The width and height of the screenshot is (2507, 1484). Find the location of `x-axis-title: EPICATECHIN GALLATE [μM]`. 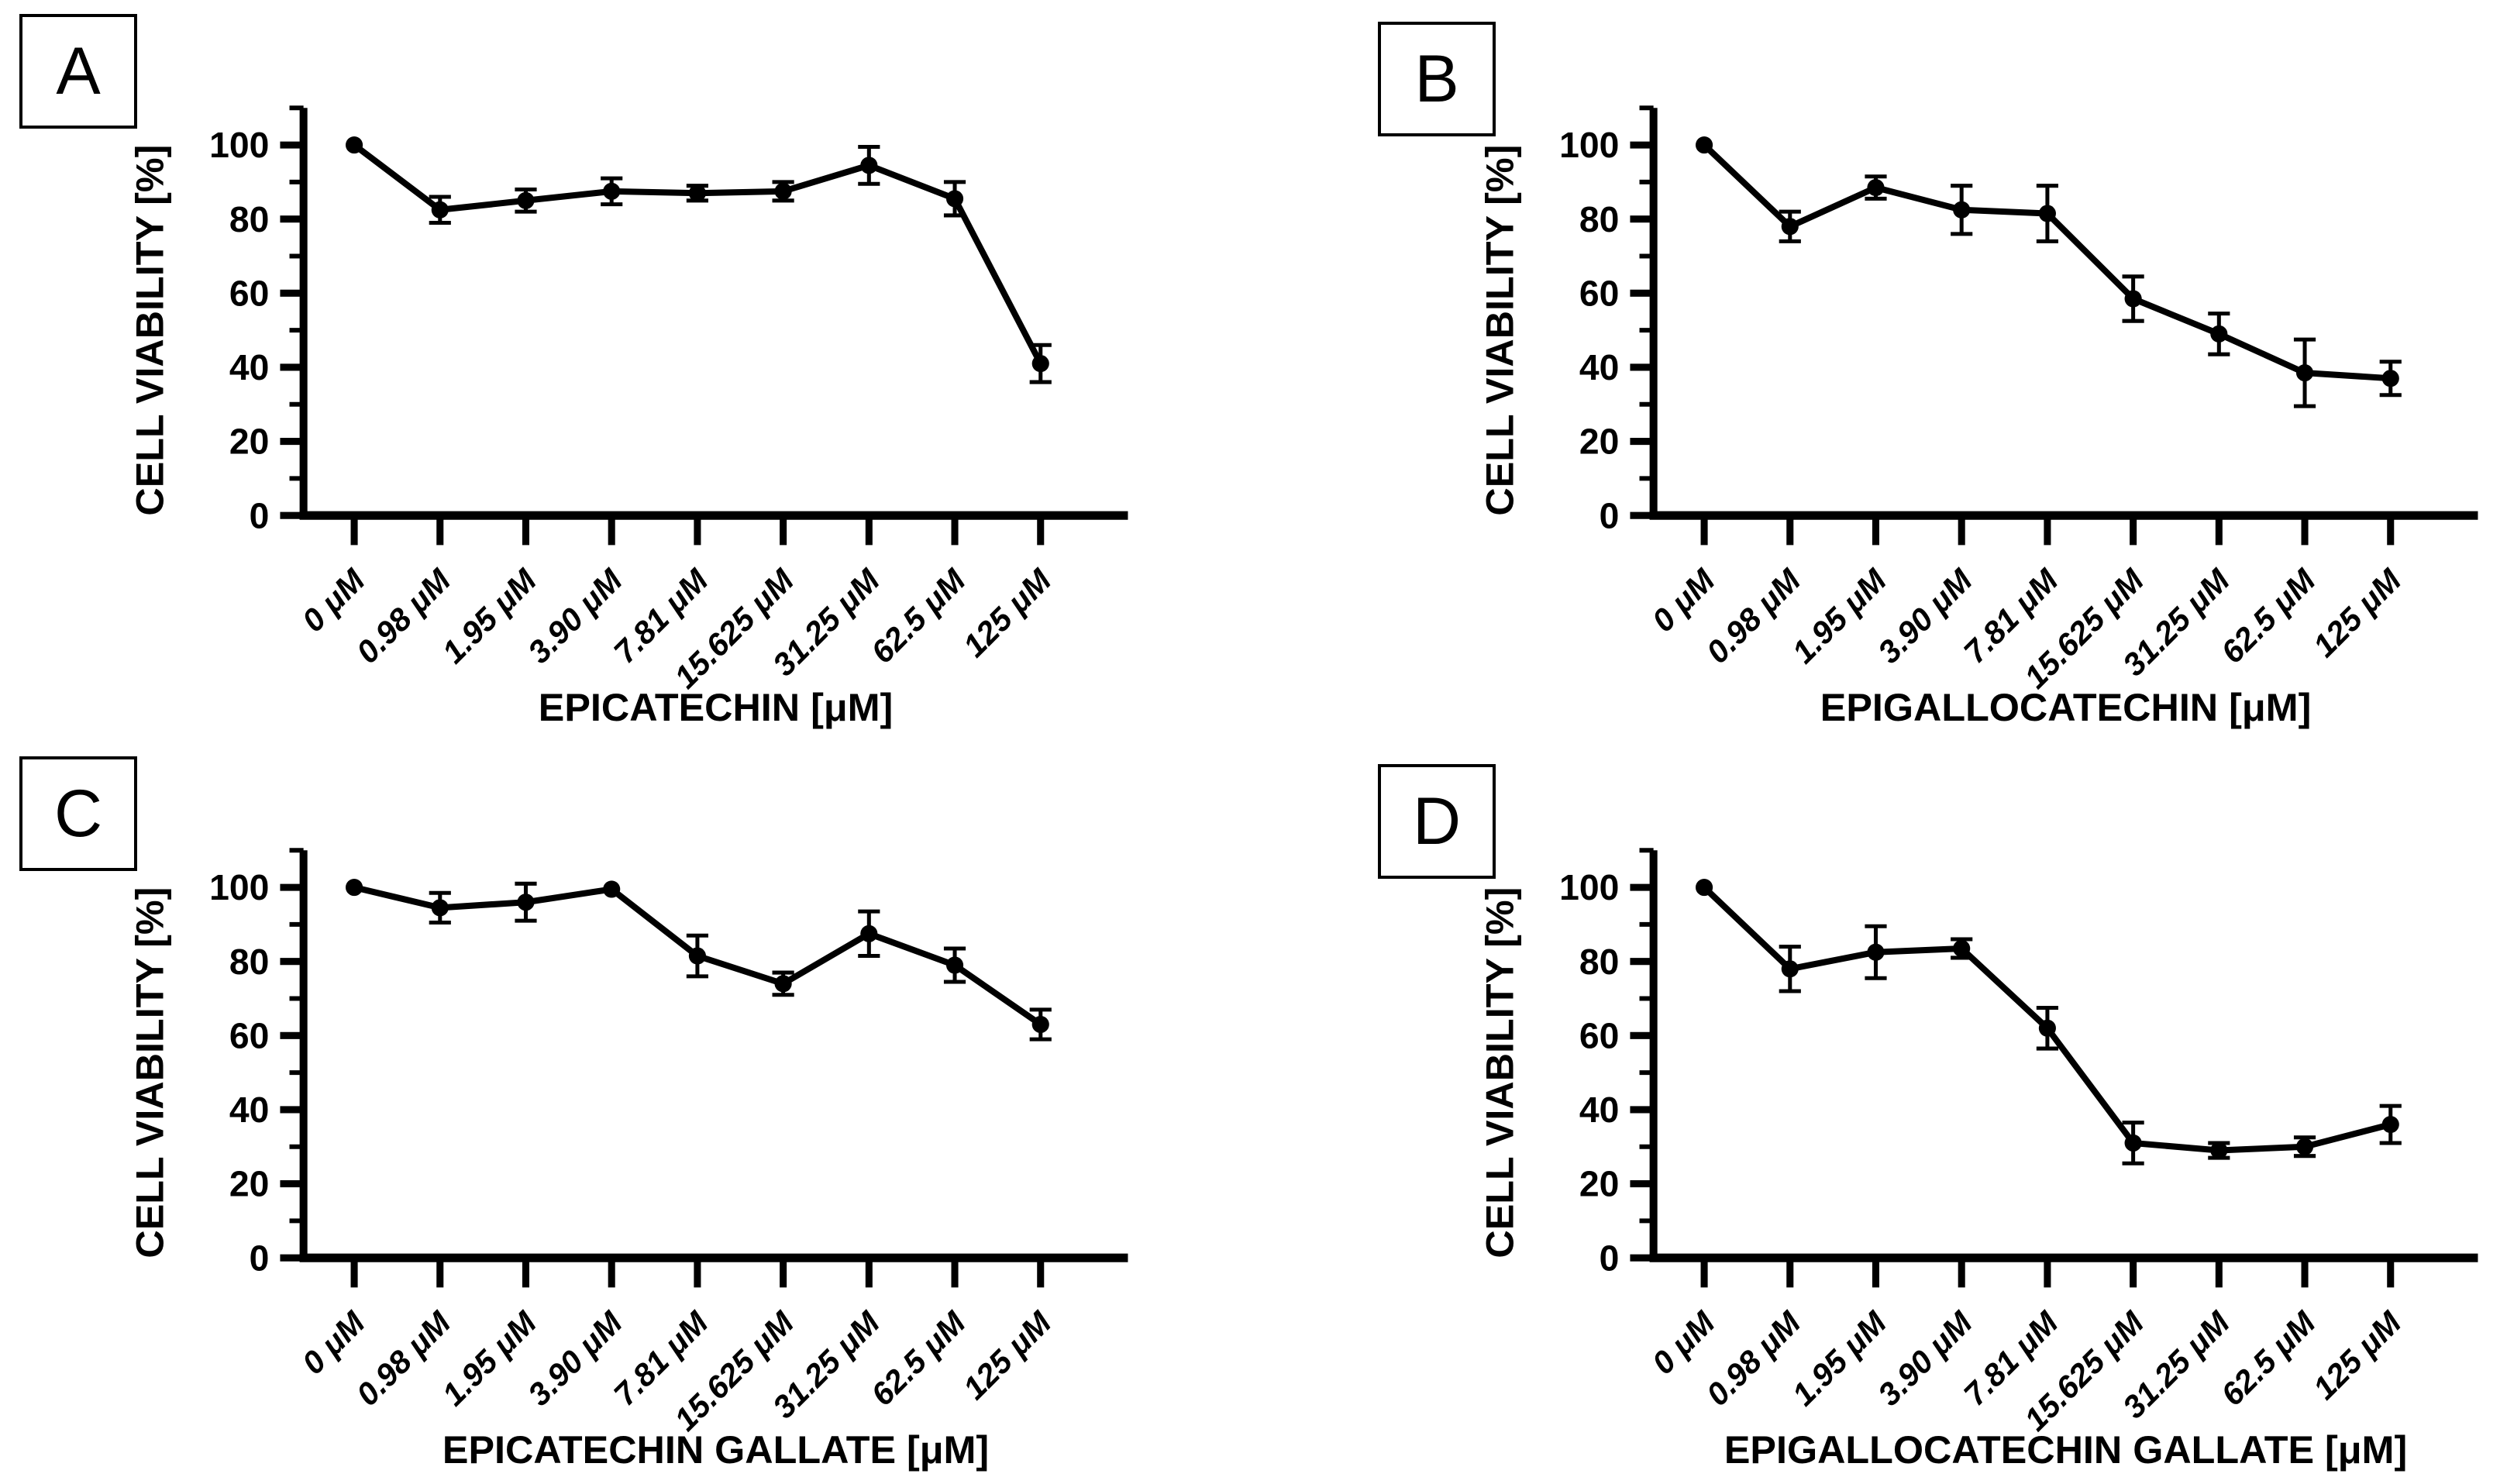

x-axis-title: EPICATECHIN GALLATE [μM] is located at coordinates (716, 1449).